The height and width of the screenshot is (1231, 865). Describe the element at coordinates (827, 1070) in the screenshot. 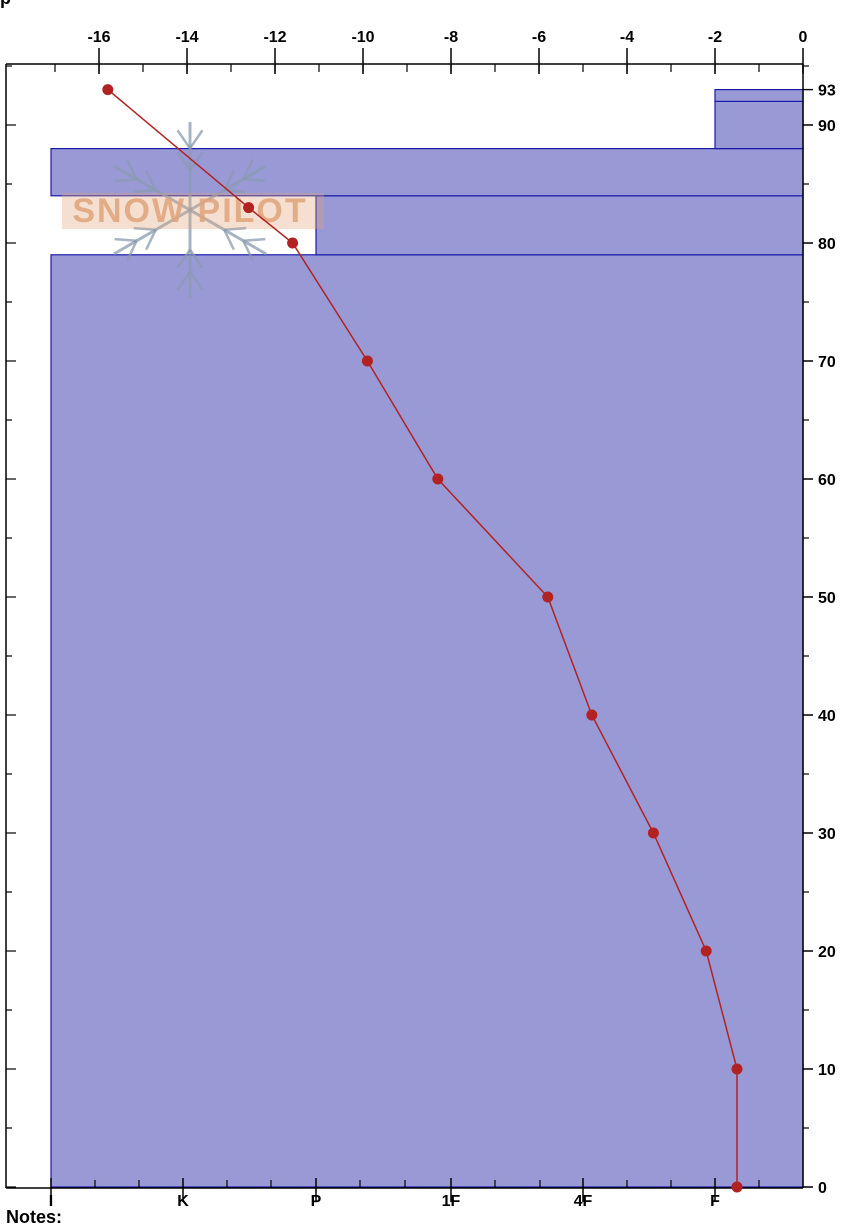

I see `right-tick-label: 10` at that location.